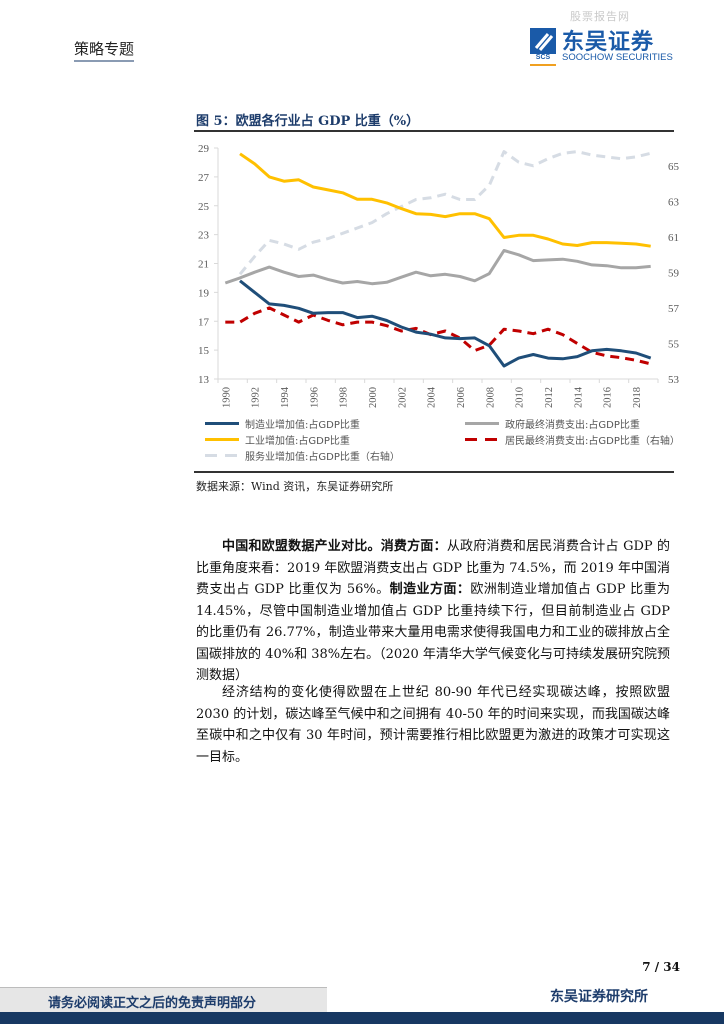 This screenshot has height=1024, width=724. What do you see at coordinates (490, 397) in the screenshot?
I see `x-tick-label: 2008` at bounding box center [490, 397].